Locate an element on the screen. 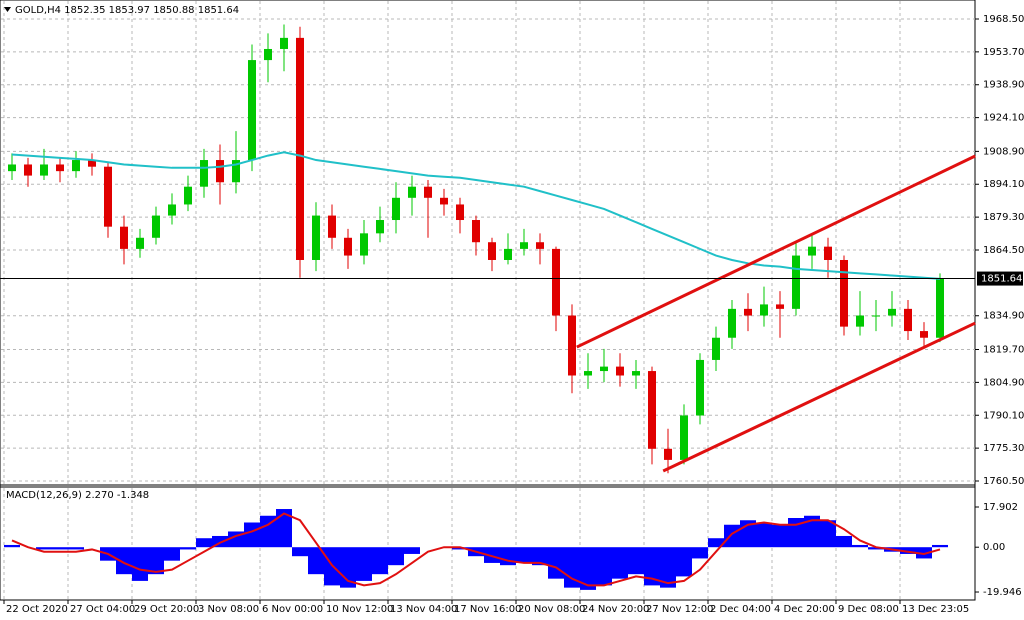  y-tick-label: 1879.30 is located at coordinates (1003, 217).